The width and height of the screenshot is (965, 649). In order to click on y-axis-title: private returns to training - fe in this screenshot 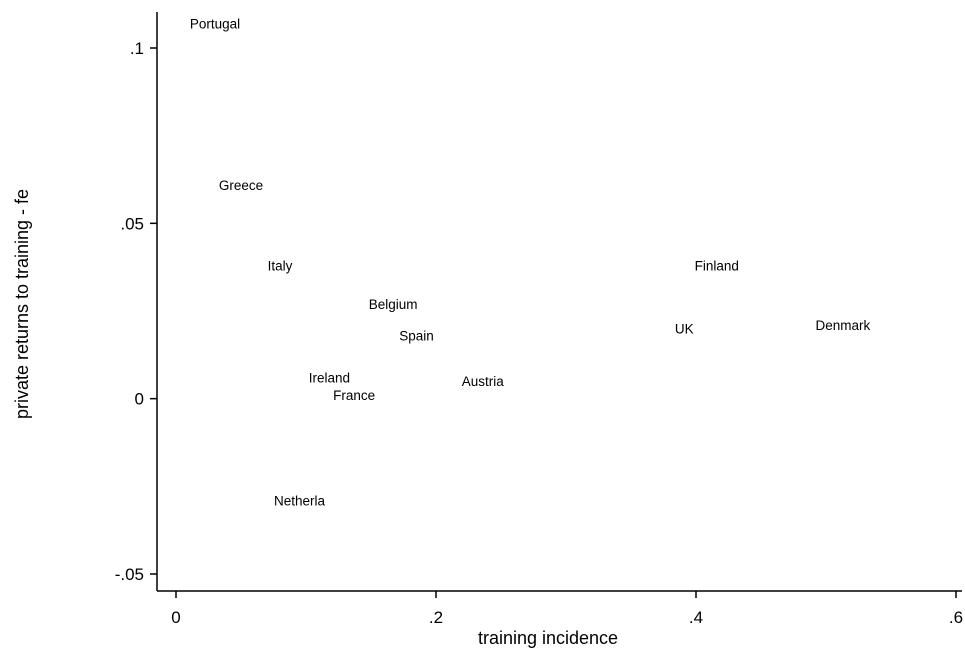, I will do `click(22, 304)`.